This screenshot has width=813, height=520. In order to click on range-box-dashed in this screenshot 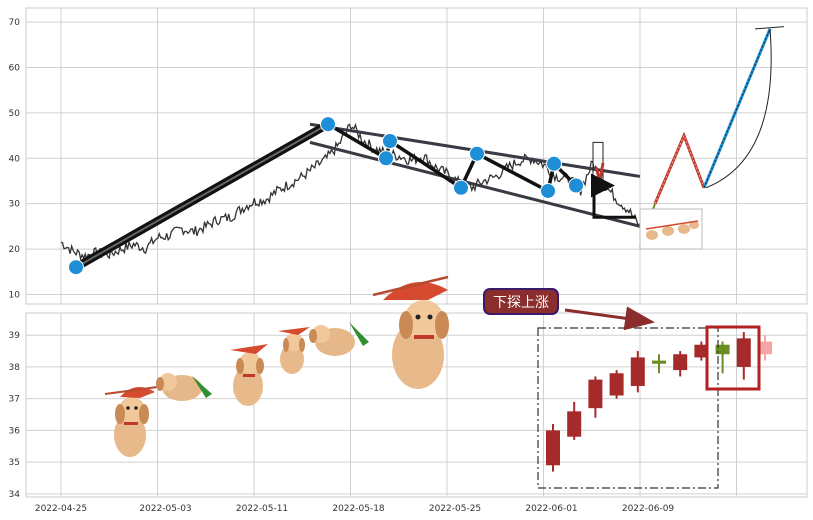, I will do `click(628, 408)`.